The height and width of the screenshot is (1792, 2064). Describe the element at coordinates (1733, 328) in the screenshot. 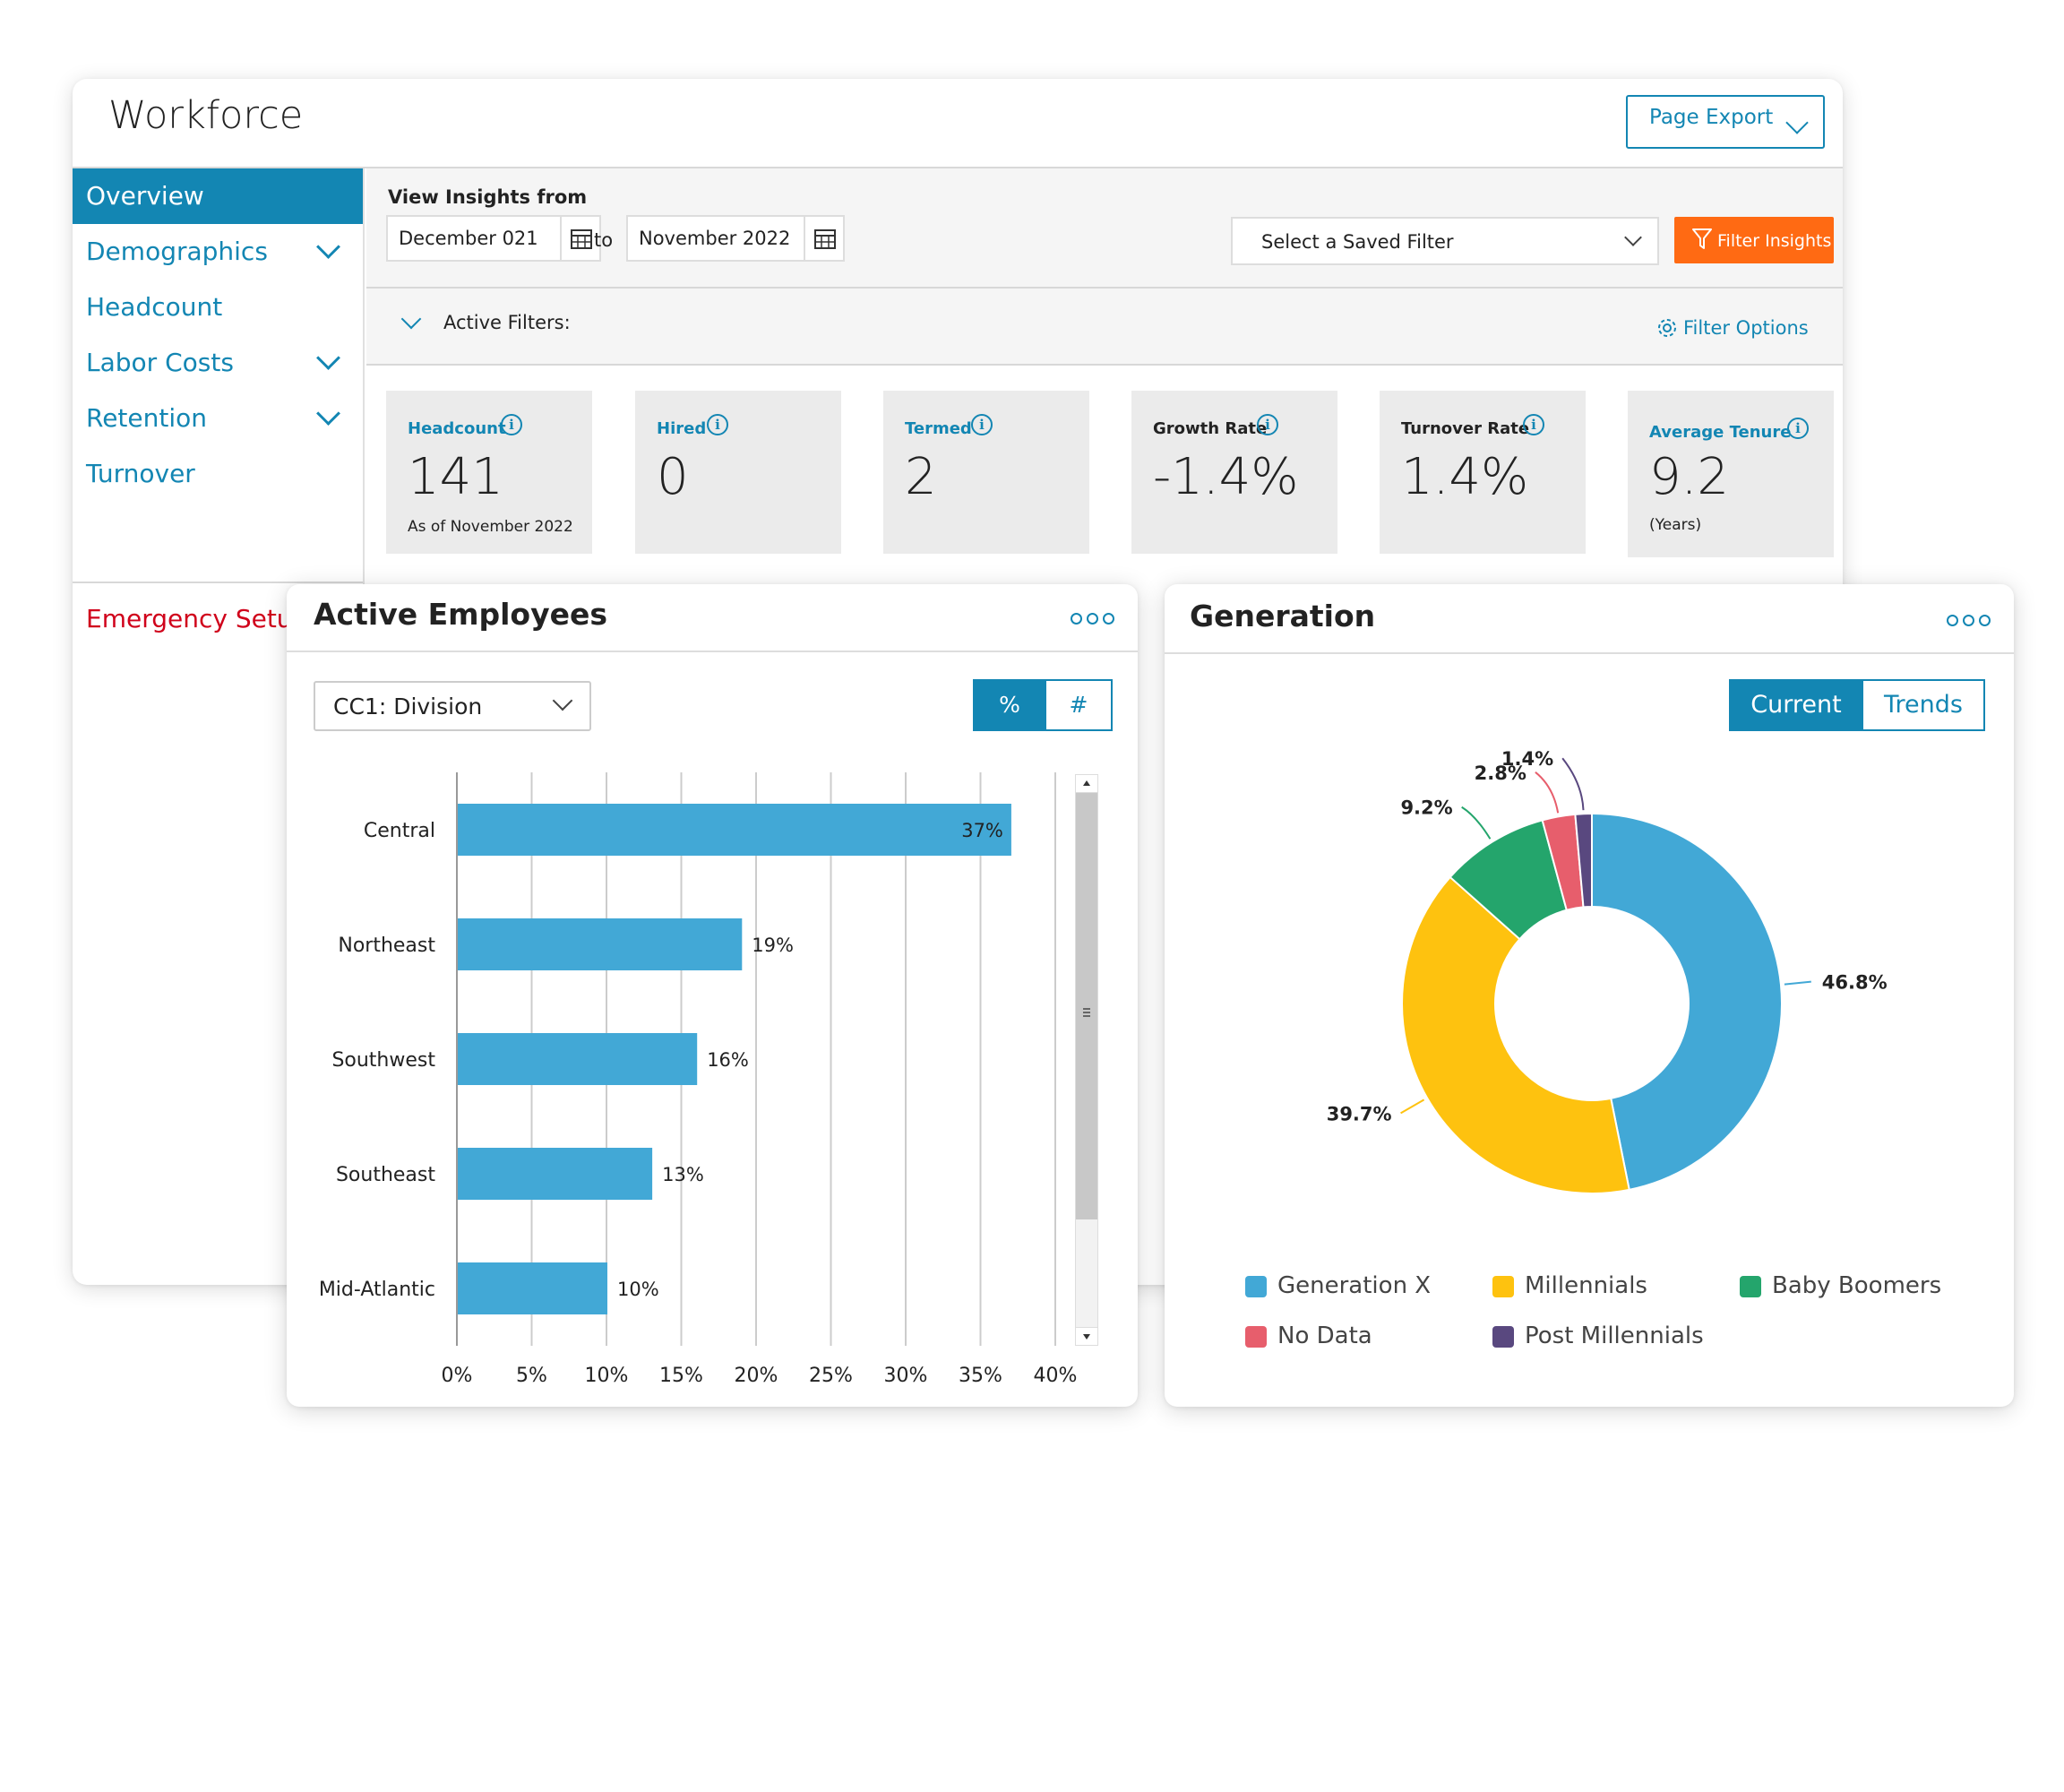

I see `filter-options-link: Filter Options` at that location.